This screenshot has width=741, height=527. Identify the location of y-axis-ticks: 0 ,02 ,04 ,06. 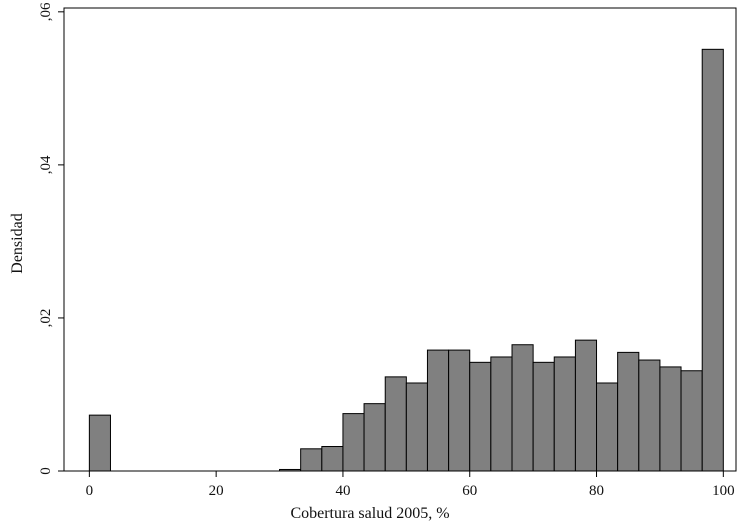
(51, 238).